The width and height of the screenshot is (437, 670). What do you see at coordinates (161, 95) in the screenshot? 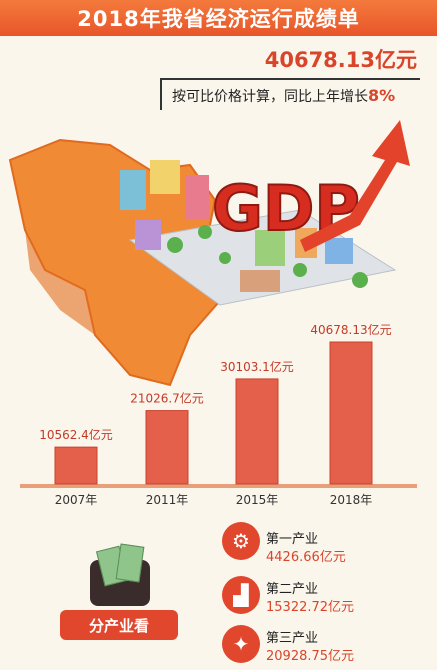
I see `note-connector` at bounding box center [161, 95].